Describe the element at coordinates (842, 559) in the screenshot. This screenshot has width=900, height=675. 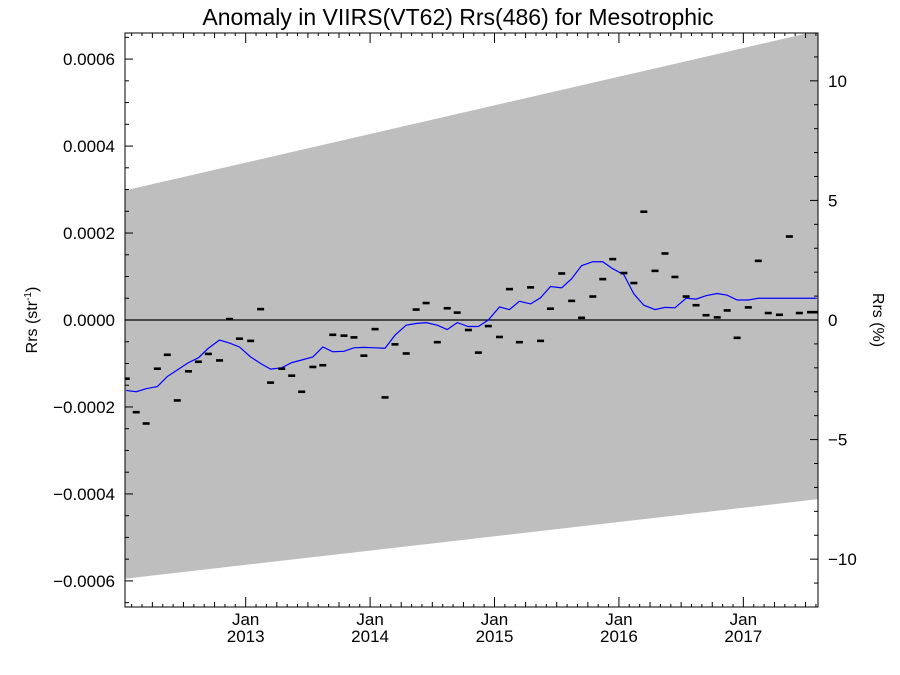
I see `y-right-tick-label: −10` at that location.